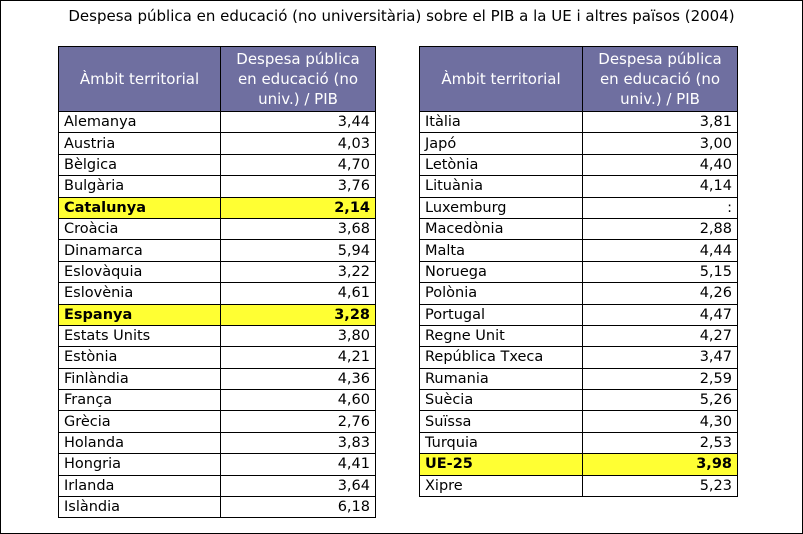 Image resolution: width=803 pixels, height=534 pixels. I want to click on territory-cell: UE-25, so click(501, 464).